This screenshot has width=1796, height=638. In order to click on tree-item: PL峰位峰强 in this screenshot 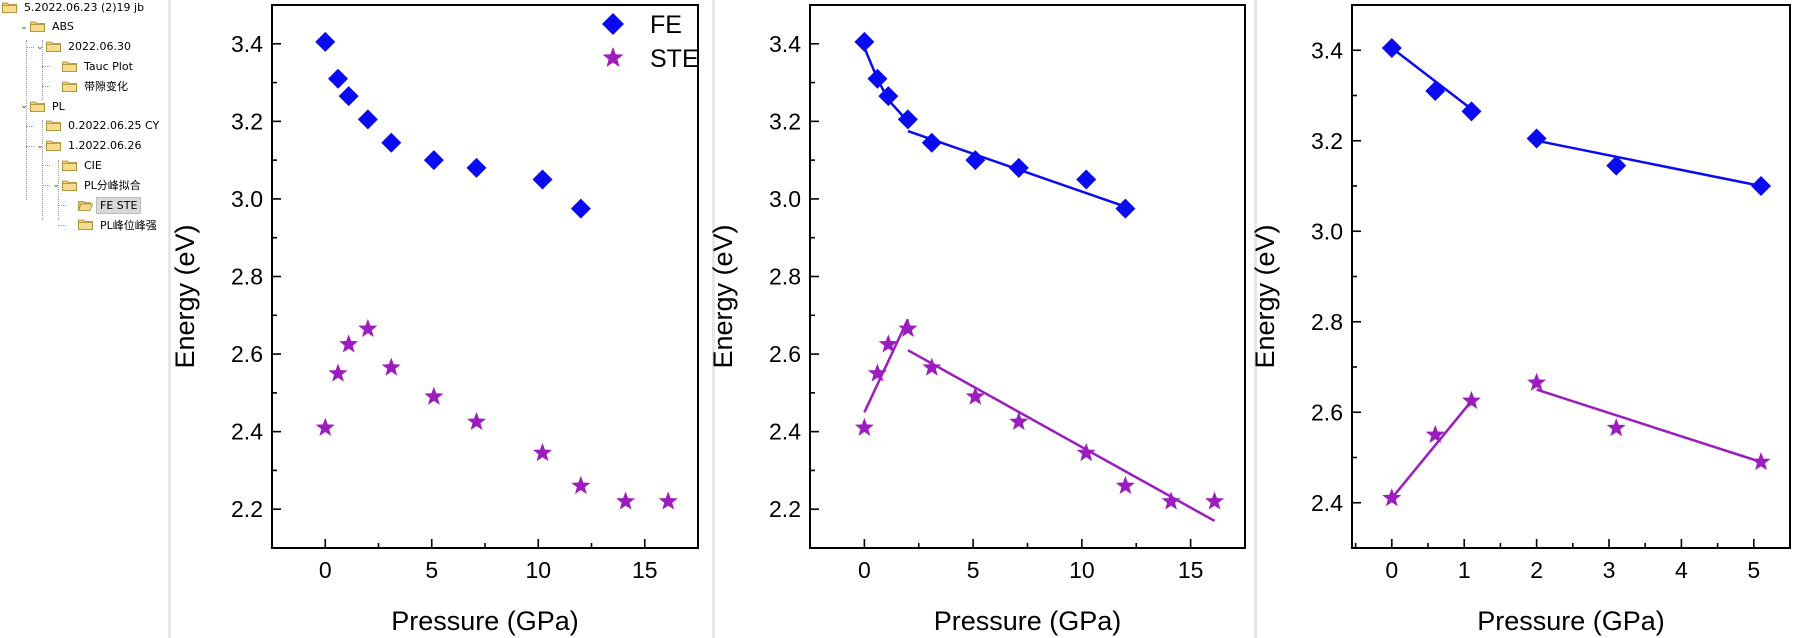, I will do `click(113, 225)`.